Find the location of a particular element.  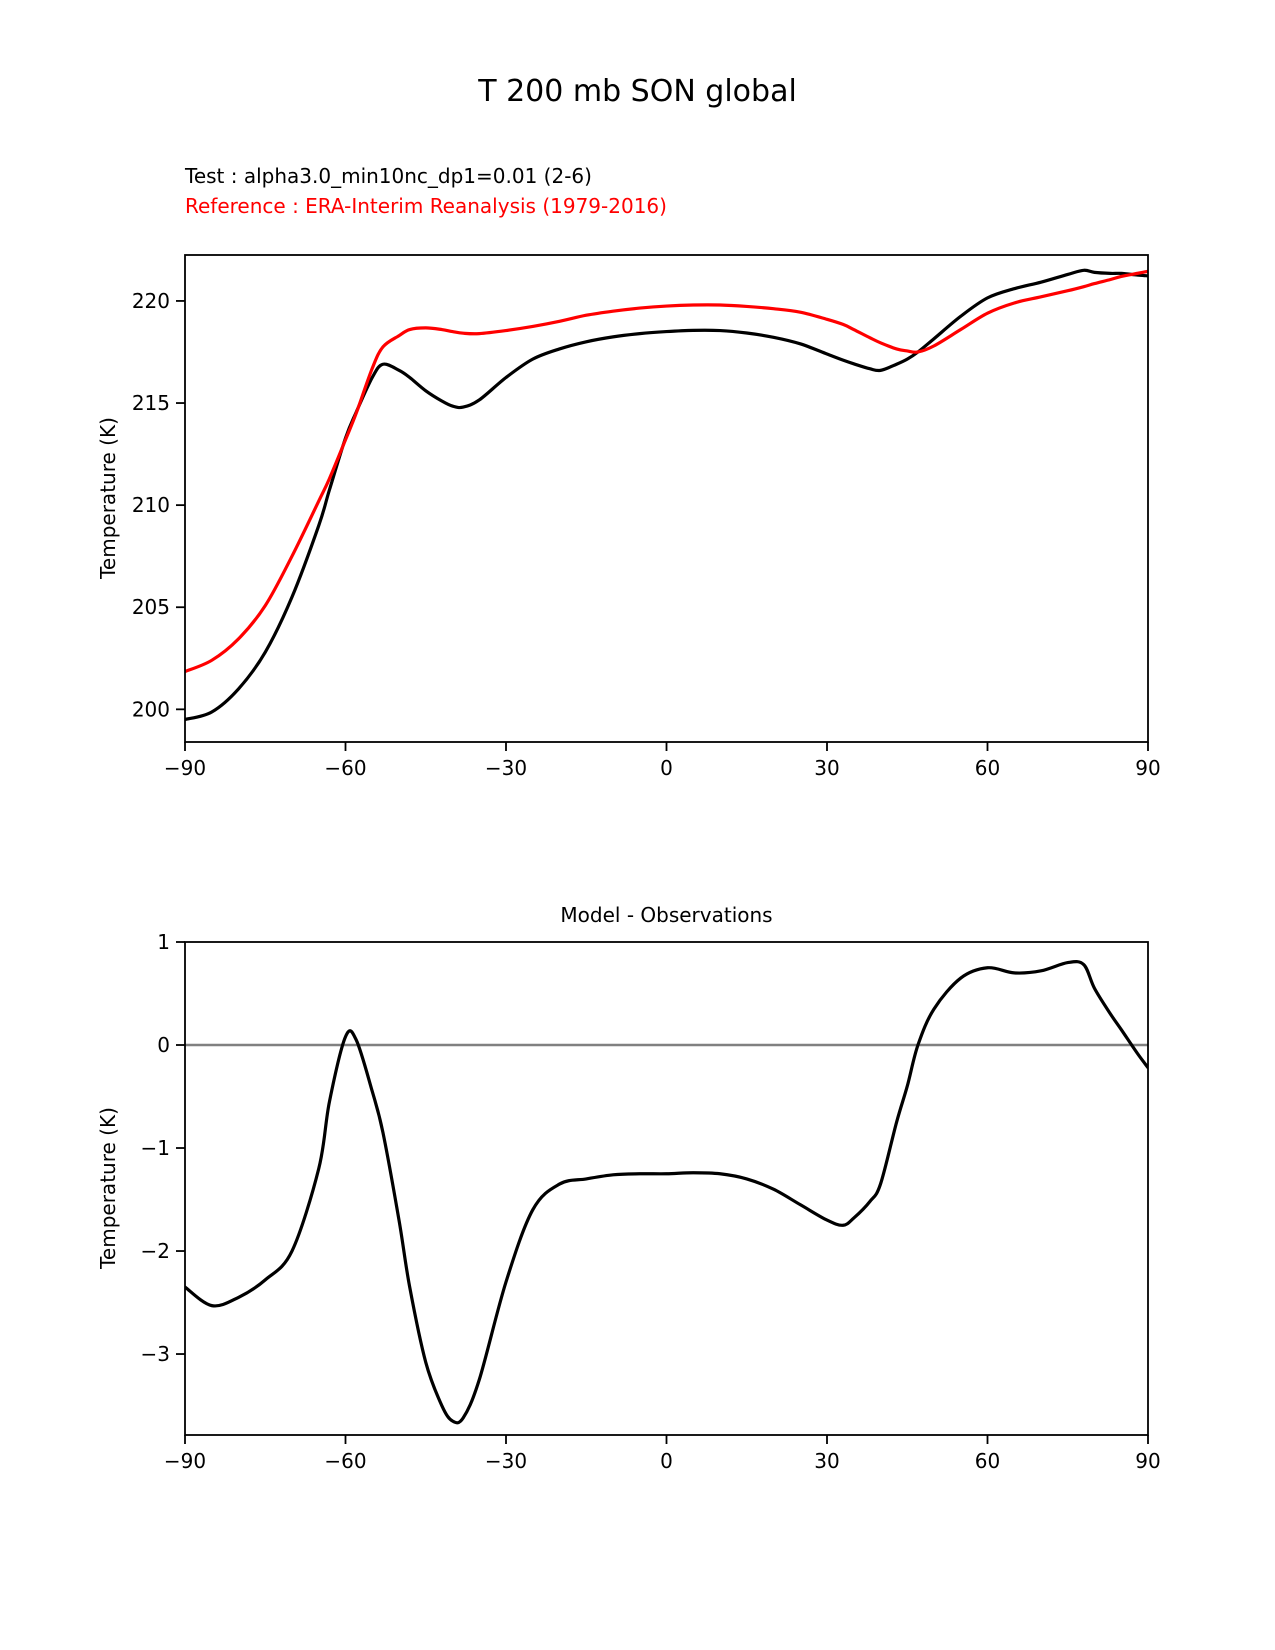

y-tick-label: −3 is located at coordinates (155, 1354).